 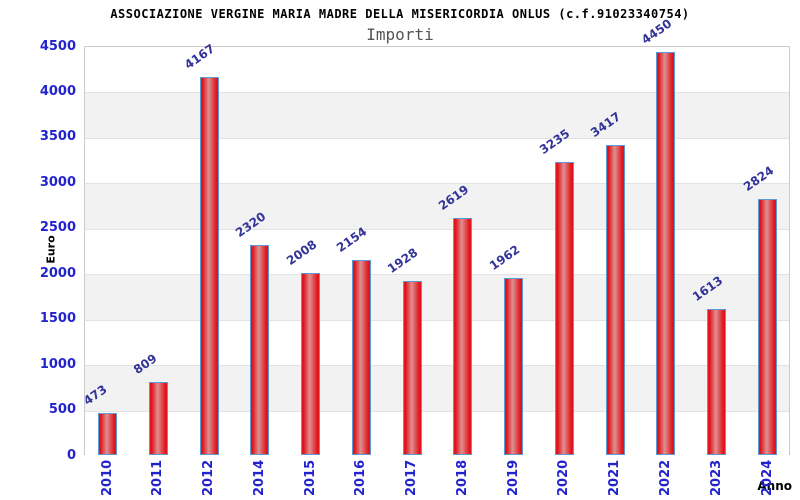 What do you see at coordinates (310, 477) in the screenshot?
I see `x-tick-label: 2015` at bounding box center [310, 477].